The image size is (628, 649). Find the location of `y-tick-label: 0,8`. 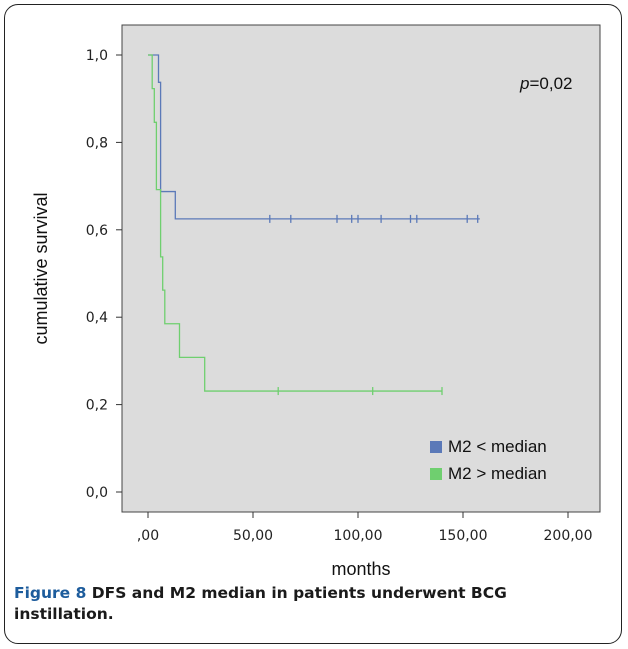

y-tick-label: 0,8 is located at coordinates (97, 143).